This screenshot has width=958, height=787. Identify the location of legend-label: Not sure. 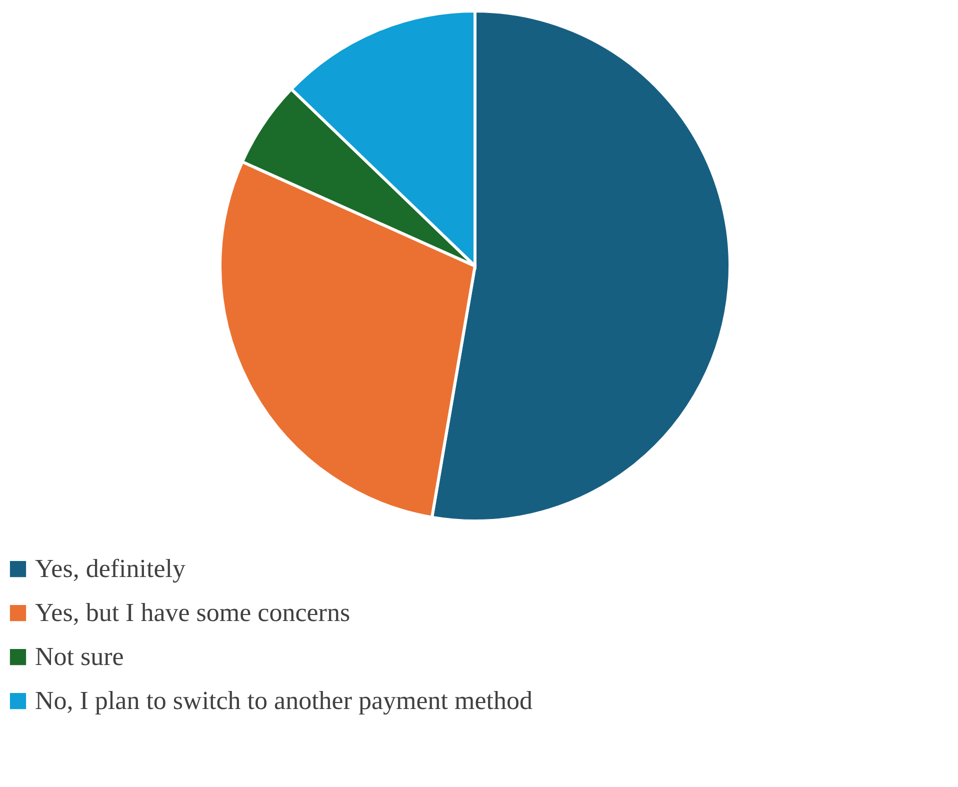
(79, 656).